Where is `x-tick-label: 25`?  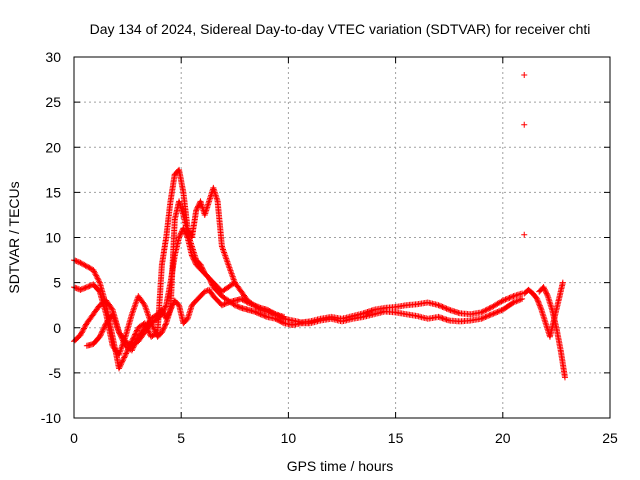 x-tick-label: 25 is located at coordinates (610, 438).